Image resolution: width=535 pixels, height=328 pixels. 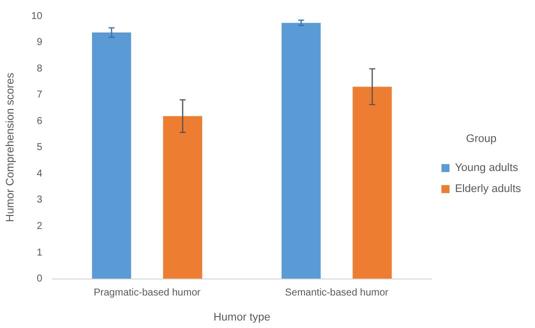 I want to click on legend-label: Elderly adults, so click(x=488, y=189).